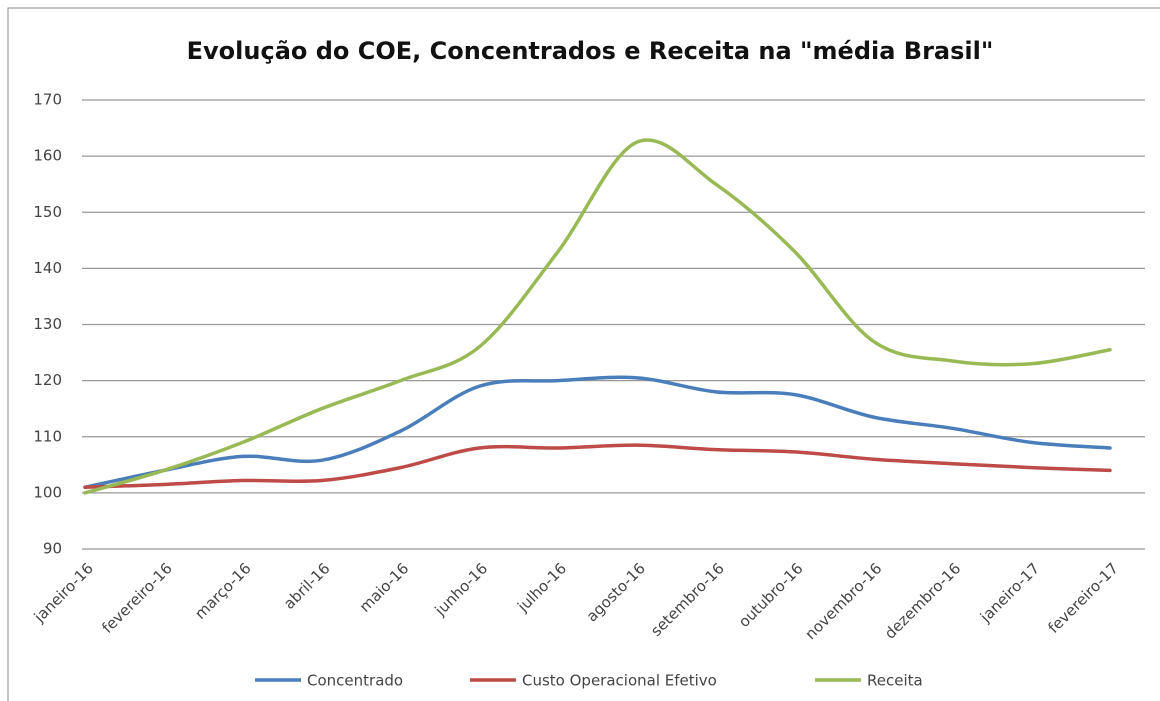 The height and width of the screenshot is (701, 1160). What do you see at coordinates (47, 492) in the screenshot?
I see `y-tick-label: 100` at bounding box center [47, 492].